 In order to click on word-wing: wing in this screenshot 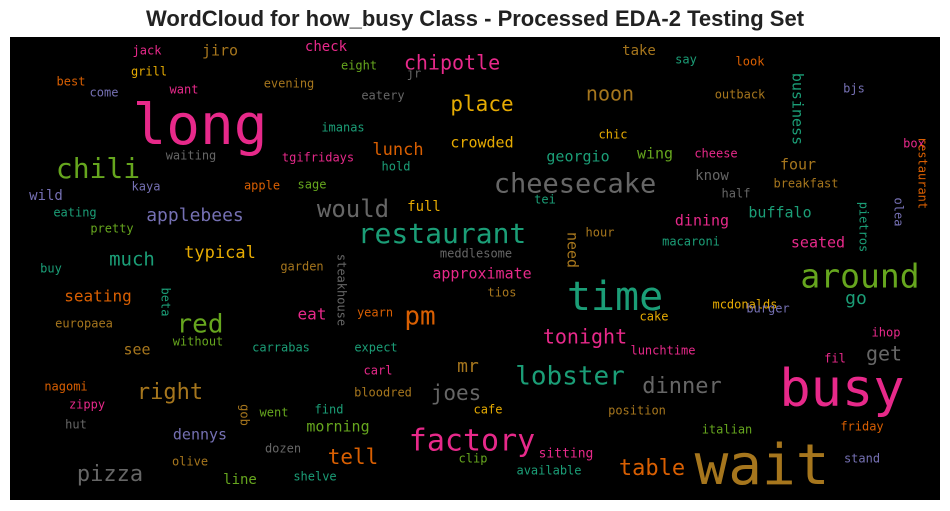, I will do `click(655, 154)`.